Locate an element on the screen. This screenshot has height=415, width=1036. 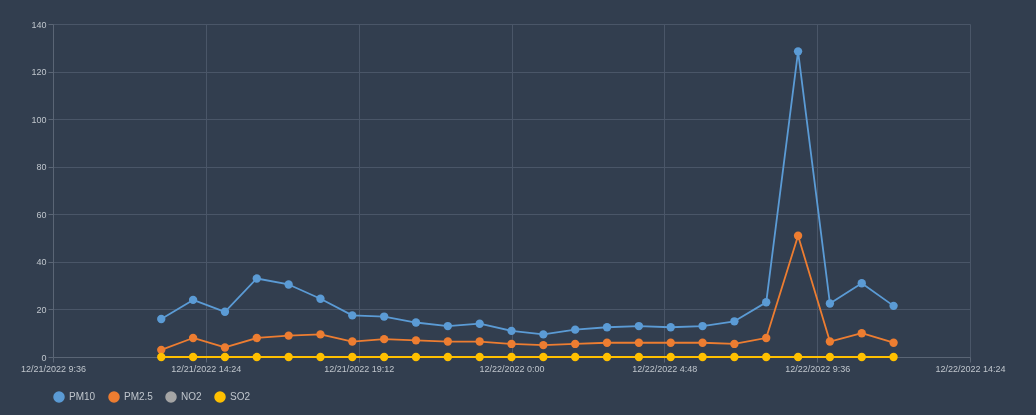
x-tick-label: 12/22/2022 0:00 is located at coordinates (512, 368).